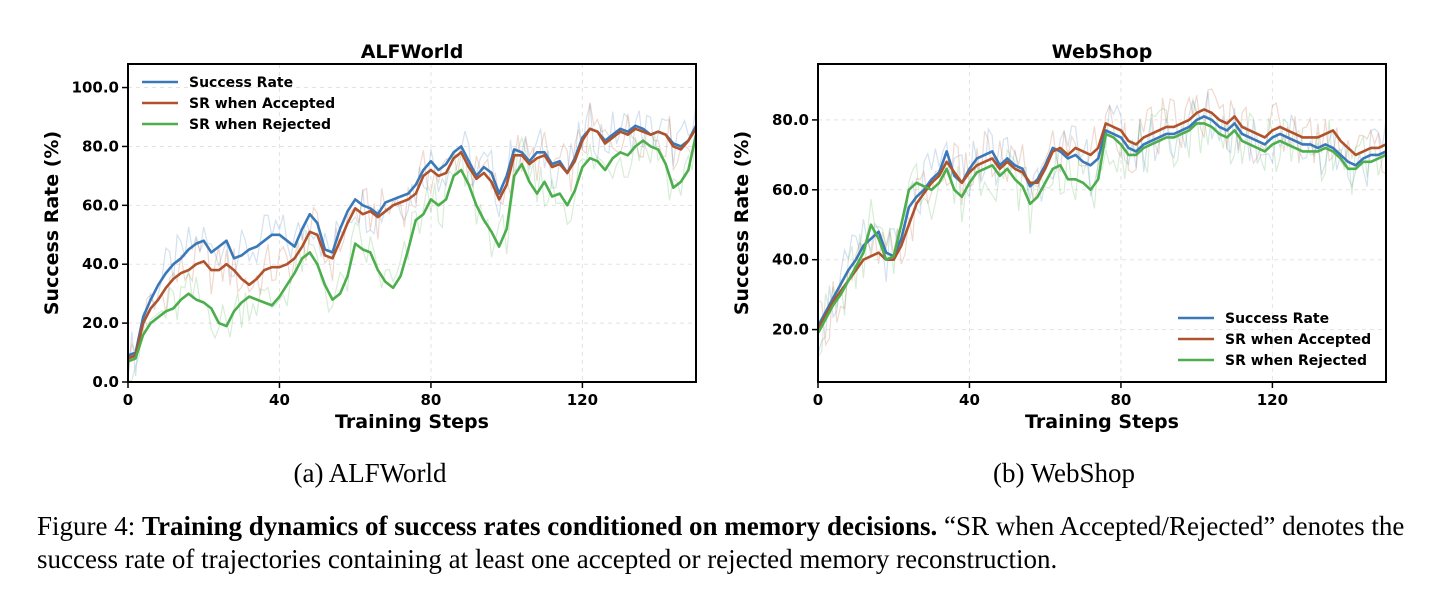 The image size is (1439, 600). Describe the element at coordinates (1102, 52) in the screenshot. I see `chart-title: WebShop` at that location.